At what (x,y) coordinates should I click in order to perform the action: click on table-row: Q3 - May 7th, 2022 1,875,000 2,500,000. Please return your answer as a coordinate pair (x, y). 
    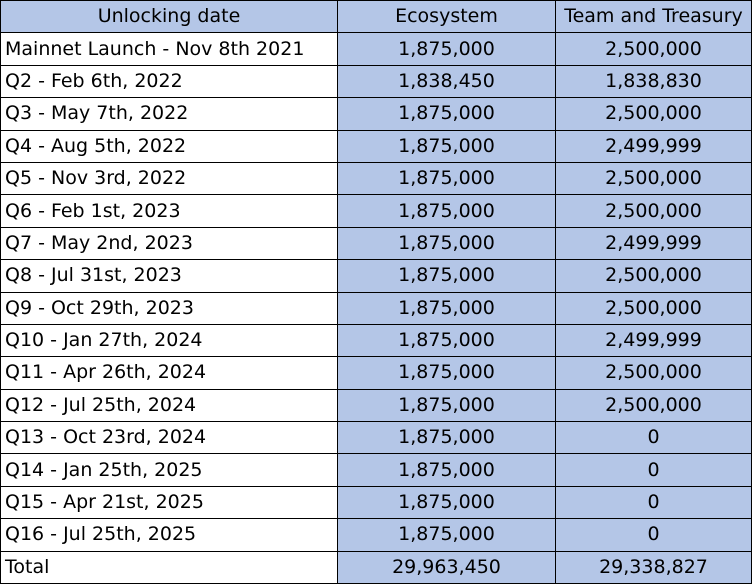
    Looking at the image, I should click on (376, 114).